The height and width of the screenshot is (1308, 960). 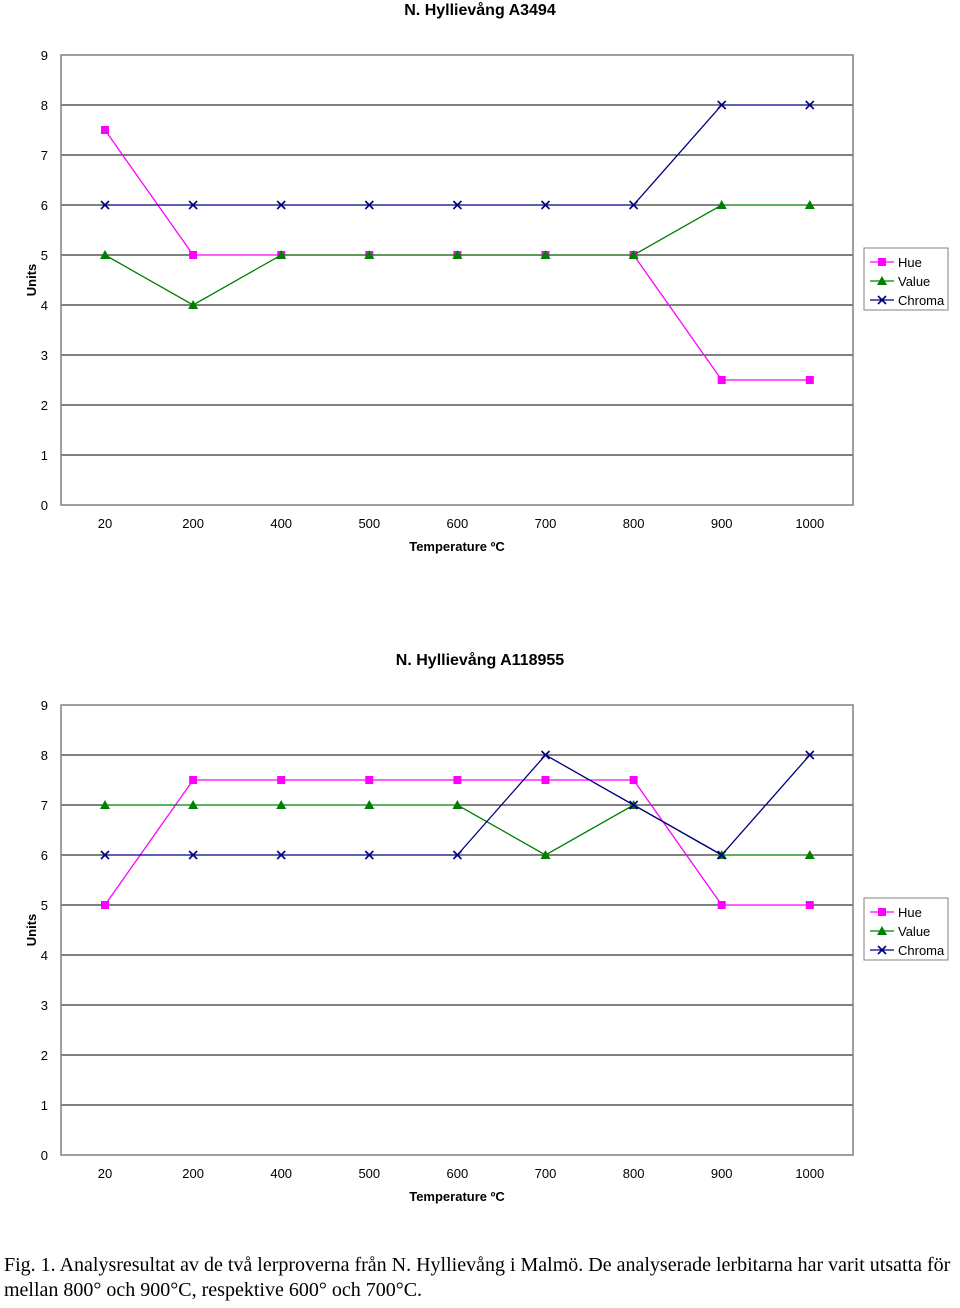 I want to click on x-tick-label: 600, so click(x=458, y=1173).